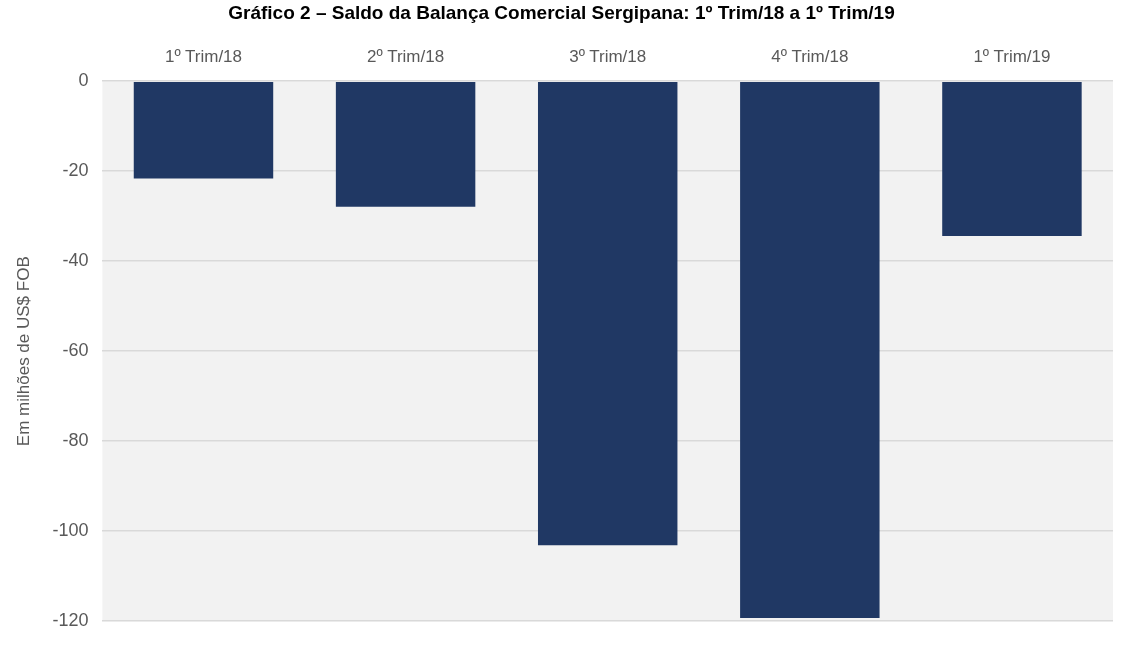  What do you see at coordinates (608, 56) in the screenshot?
I see `x-tick-label: 3º Trim/18` at bounding box center [608, 56].